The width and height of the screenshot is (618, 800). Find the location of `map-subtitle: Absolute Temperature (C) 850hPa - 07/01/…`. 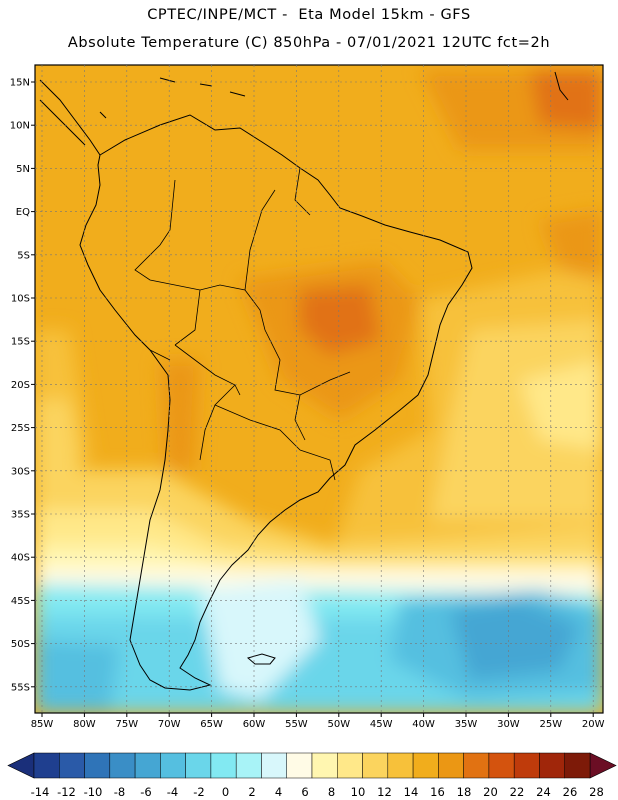

map-subtitle: Absolute Temperature (C) 850hPa - 07/01/… is located at coordinates (309, 43).